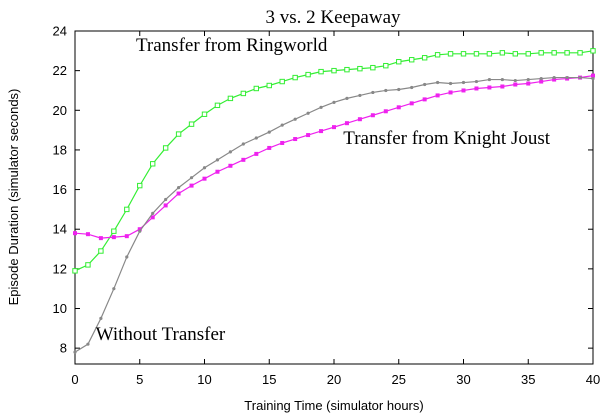 The width and height of the screenshot is (608, 415). I want to click on series-annotation: Without Transfer, so click(161, 334).